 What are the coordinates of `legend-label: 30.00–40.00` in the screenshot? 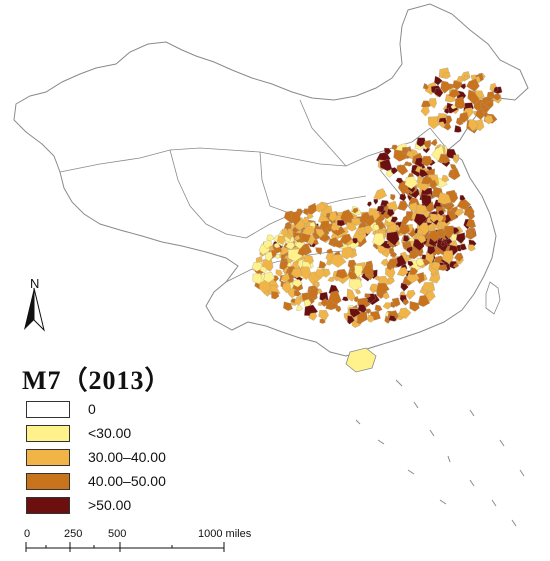 It's located at (127, 457).